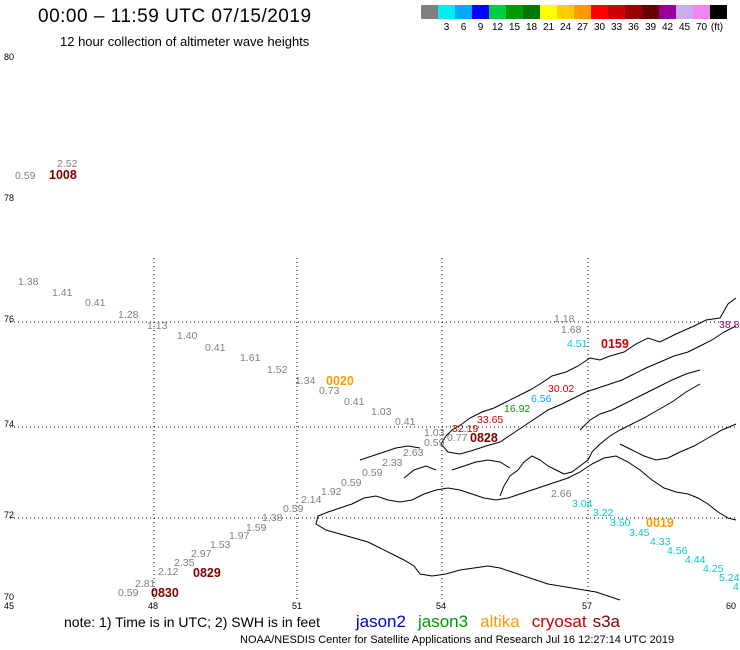 The width and height of the screenshot is (740, 650). Describe the element at coordinates (565, 27) in the screenshot. I see `color-swatch-label: 24` at that location.